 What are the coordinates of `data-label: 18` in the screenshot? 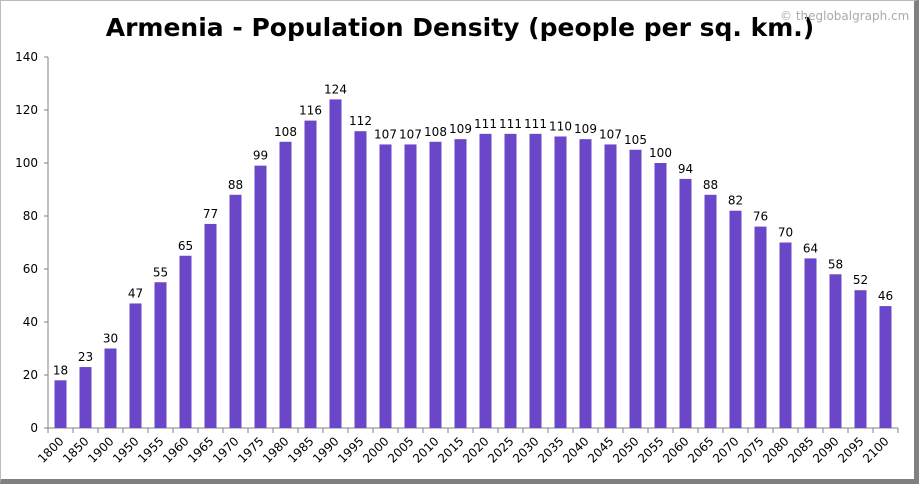 It's located at (60, 370).